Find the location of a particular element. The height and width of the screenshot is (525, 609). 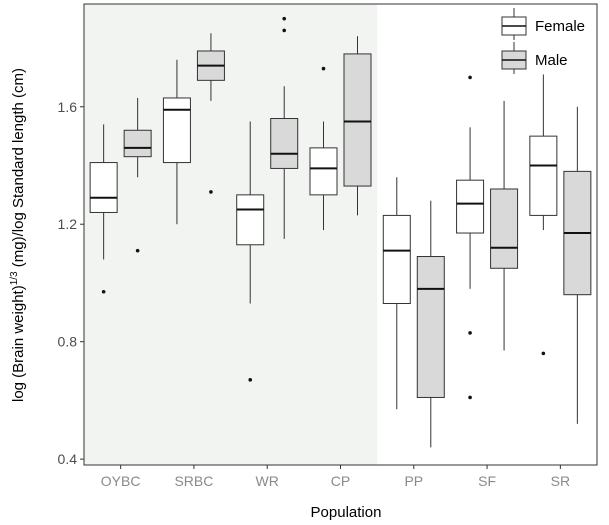

x-axis-title: Population is located at coordinates (346, 512).